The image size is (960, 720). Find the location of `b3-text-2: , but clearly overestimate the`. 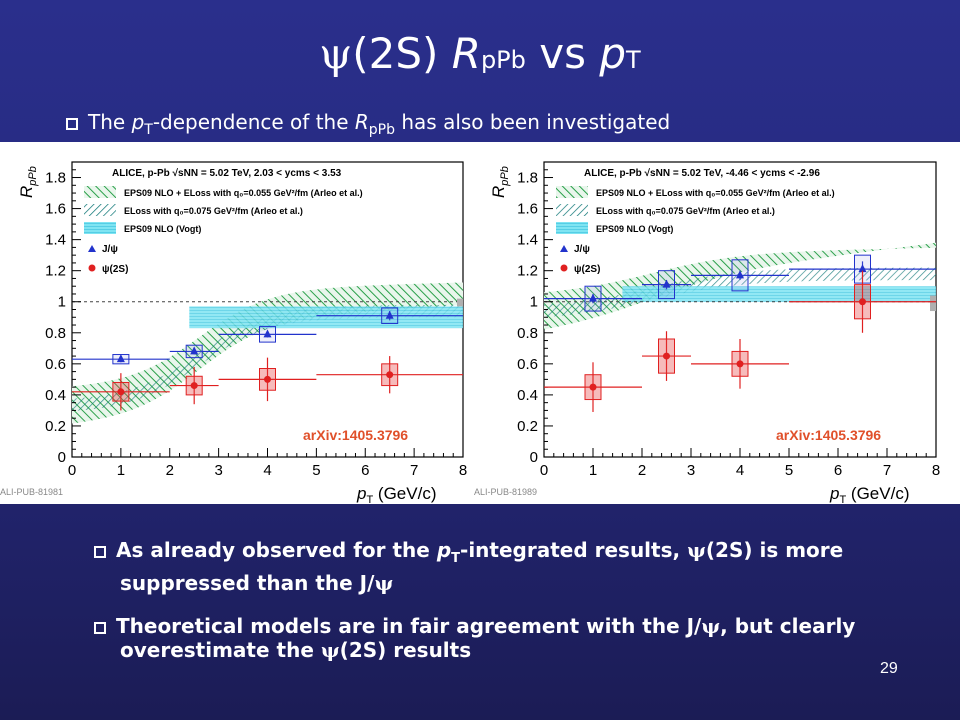

b3-text-2: , but clearly overestimate the is located at coordinates (488, 638).